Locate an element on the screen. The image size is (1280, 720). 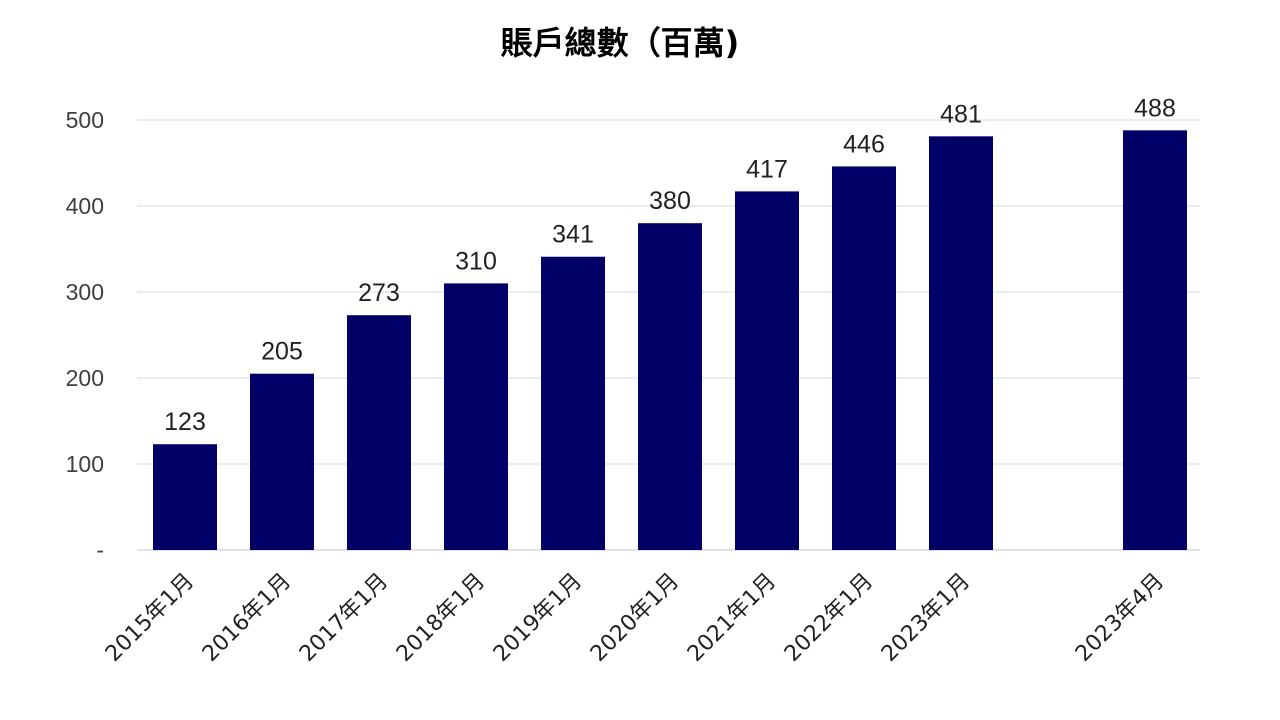
x-tick-label: 2020年1月 is located at coordinates (635, 618).